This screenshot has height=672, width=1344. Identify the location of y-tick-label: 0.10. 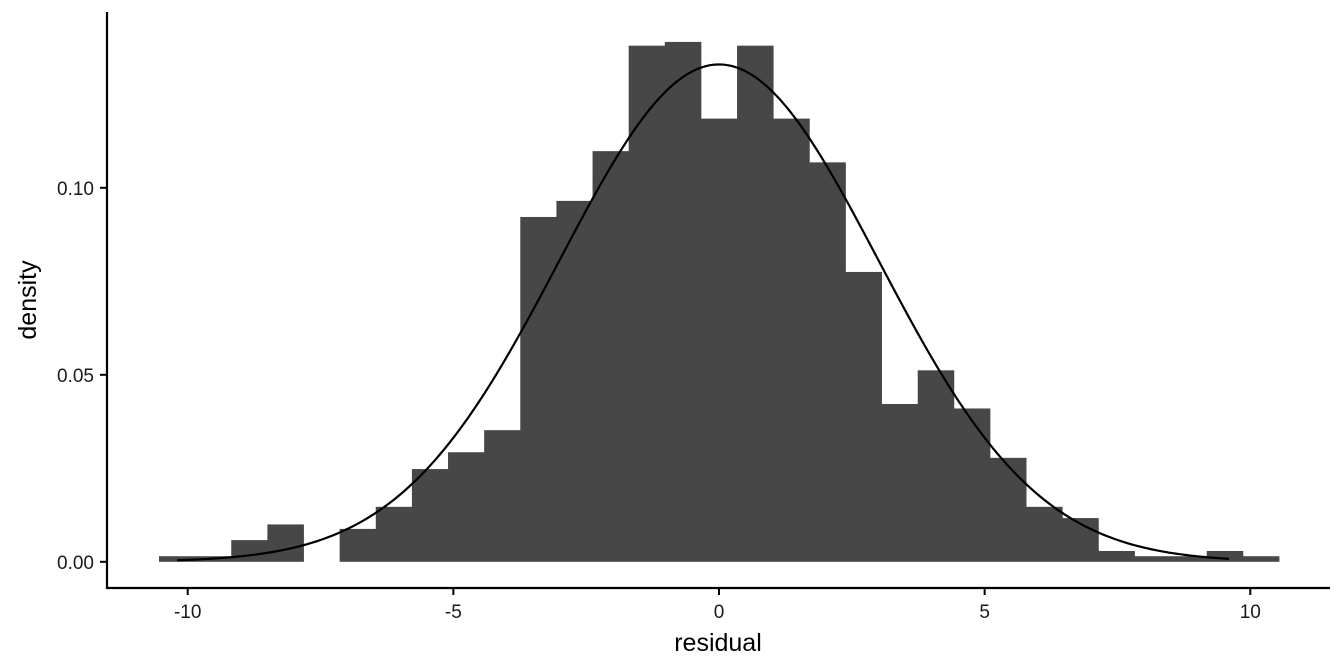
(75, 189).